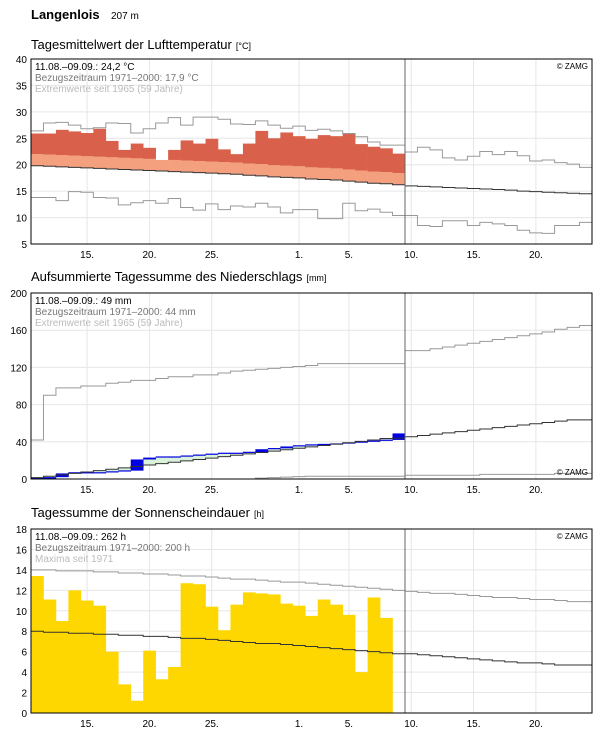 Image resolution: width=596 pixels, height=734 pixels. What do you see at coordinates (22, 443) in the screenshot?
I see `precip-y-tick-label: 40` at bounding box center [22, 443].